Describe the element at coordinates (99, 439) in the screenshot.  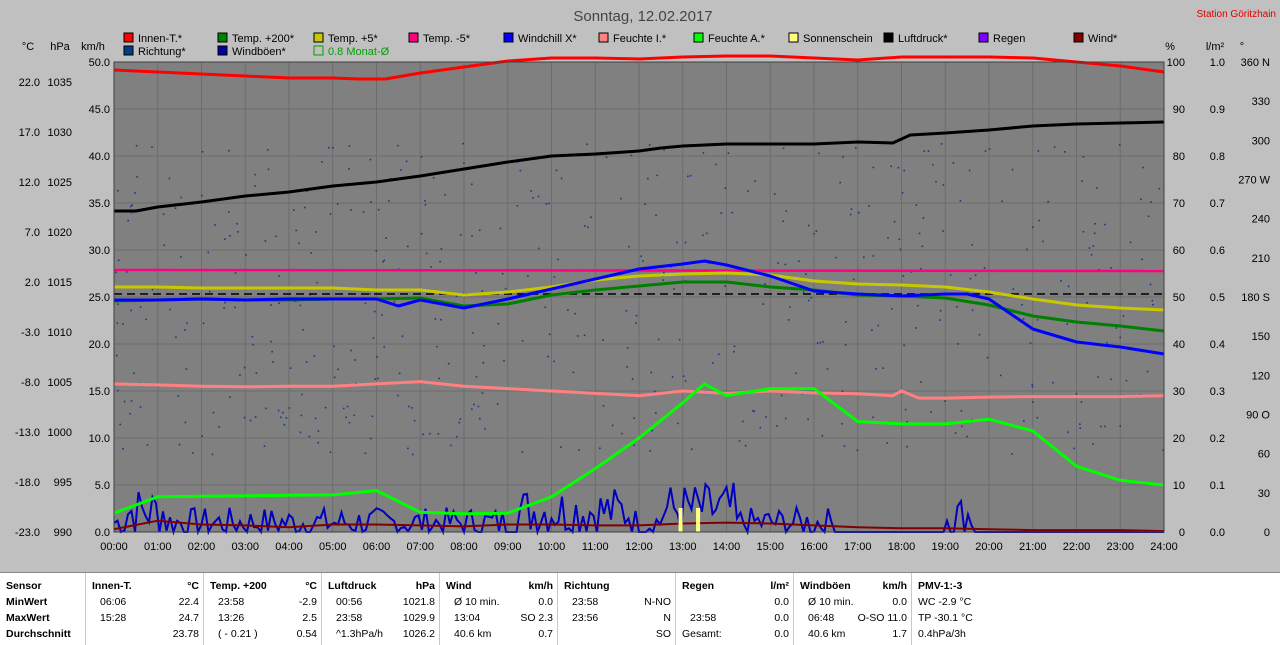
I see `axis-tick-label: 10.0` at that location.